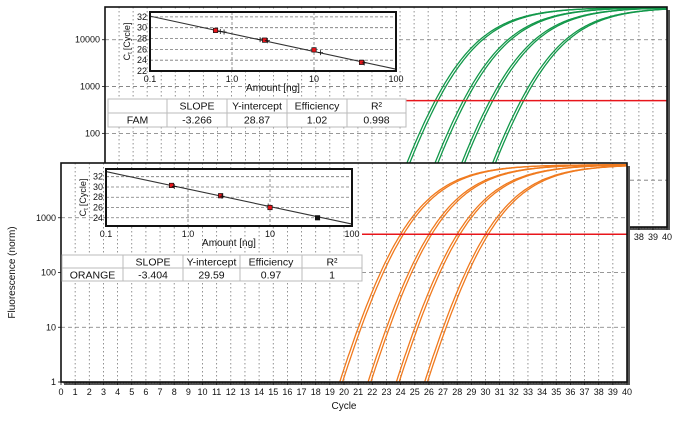 This screenshot has width=680, height=424. Describe the element at coordinates (257, 121) in the screenshot. I see `table-cell: 28.87` at that location.